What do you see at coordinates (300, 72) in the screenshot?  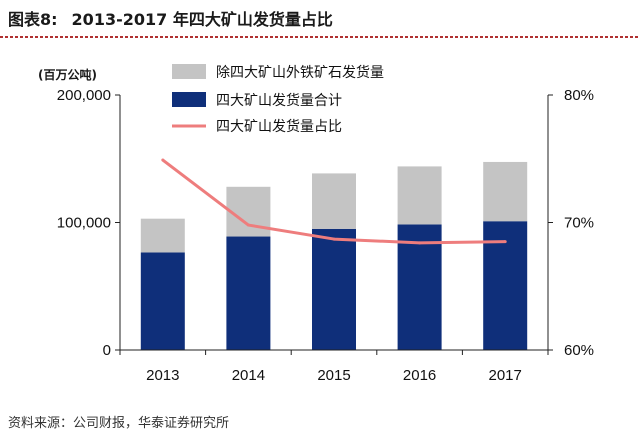 I see `legend-label-0: 除四大矿山外铁矿石发货量` at bounding box center [300, 72].